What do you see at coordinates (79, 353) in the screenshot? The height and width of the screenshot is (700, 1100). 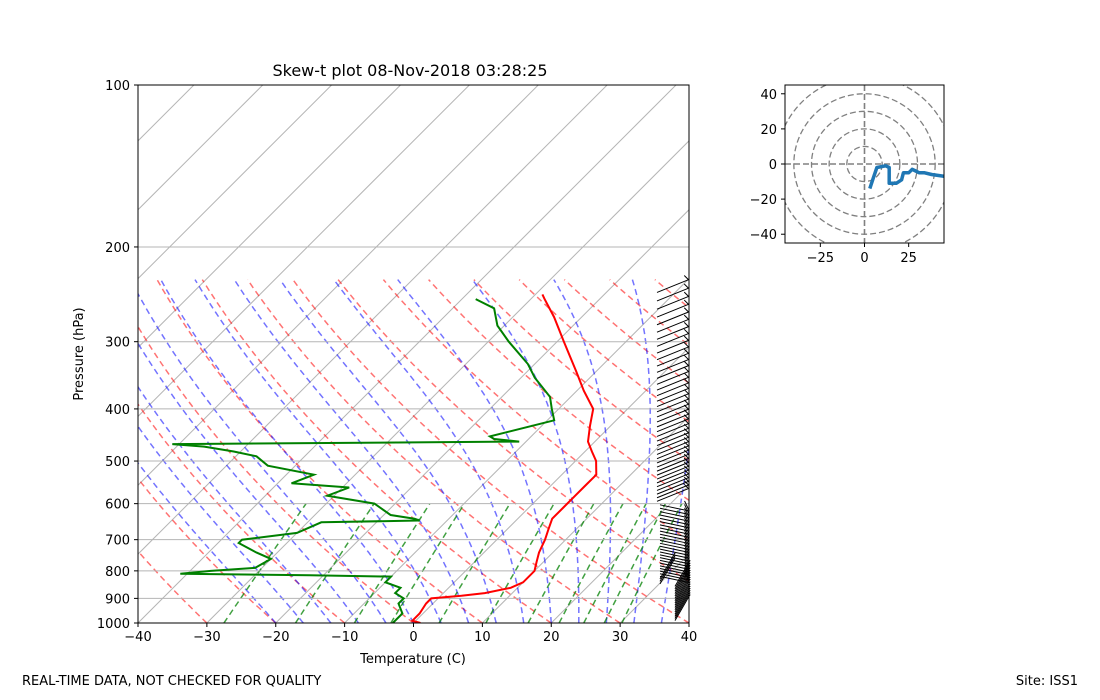 I see `y-axis-label: Pressure (hPa)` at bounding box center [79, 353].